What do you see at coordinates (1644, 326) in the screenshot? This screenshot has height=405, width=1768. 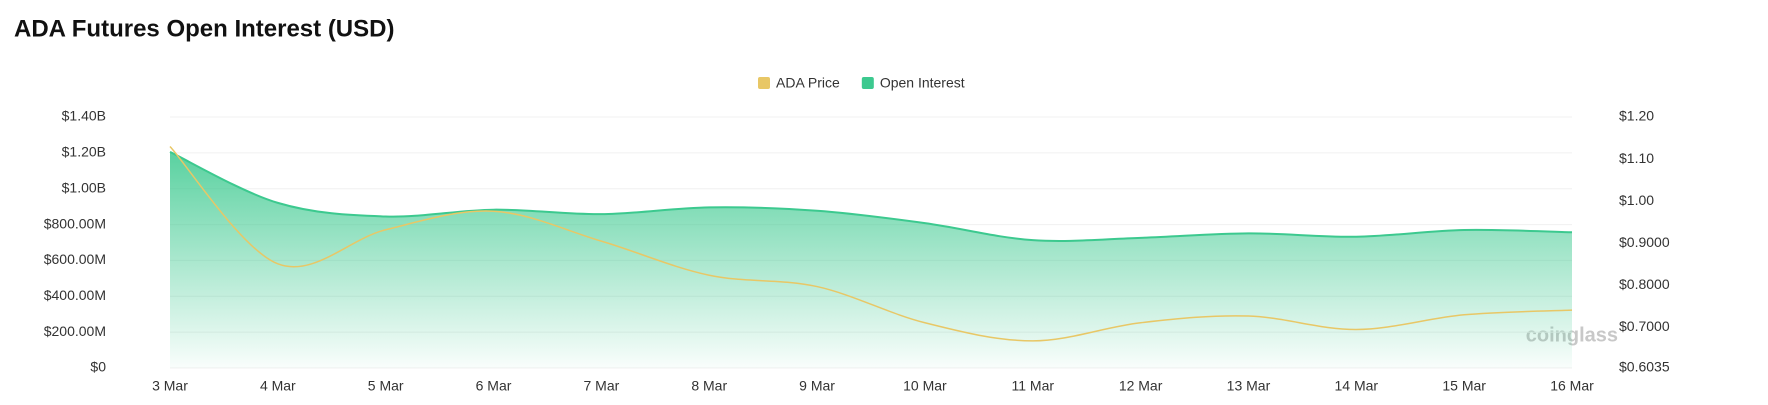 I see `y2-tick-label: $0.7000` at bounding box center [1644, 326].